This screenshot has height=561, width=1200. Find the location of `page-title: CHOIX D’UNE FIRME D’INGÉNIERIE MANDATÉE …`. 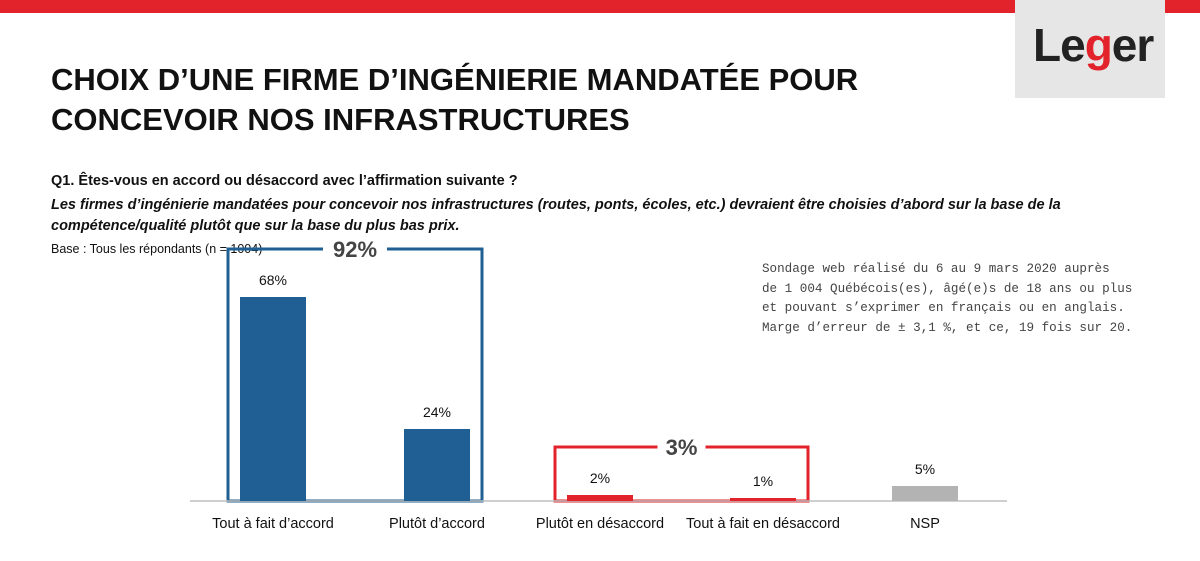

page-title: CHOIX D’UNE FIRME D’INGÉNIERIE MANDATÉE … is located at coordinates (501, 100).